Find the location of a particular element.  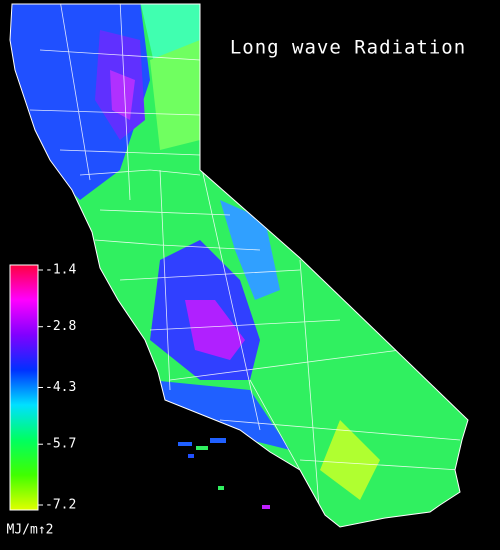

colorbar is located at coordinates (24, 387).